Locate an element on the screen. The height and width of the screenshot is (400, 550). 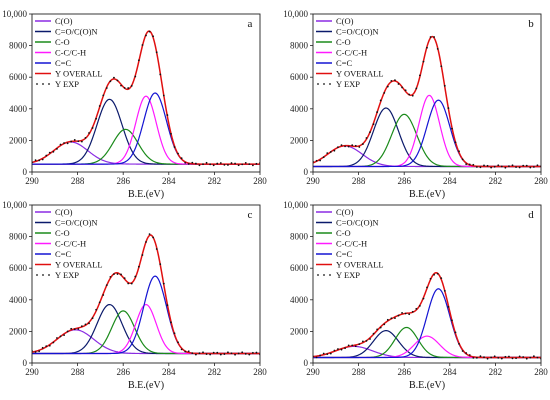
legend-entry: C-C/C-H is located at coordinates (351, 53).